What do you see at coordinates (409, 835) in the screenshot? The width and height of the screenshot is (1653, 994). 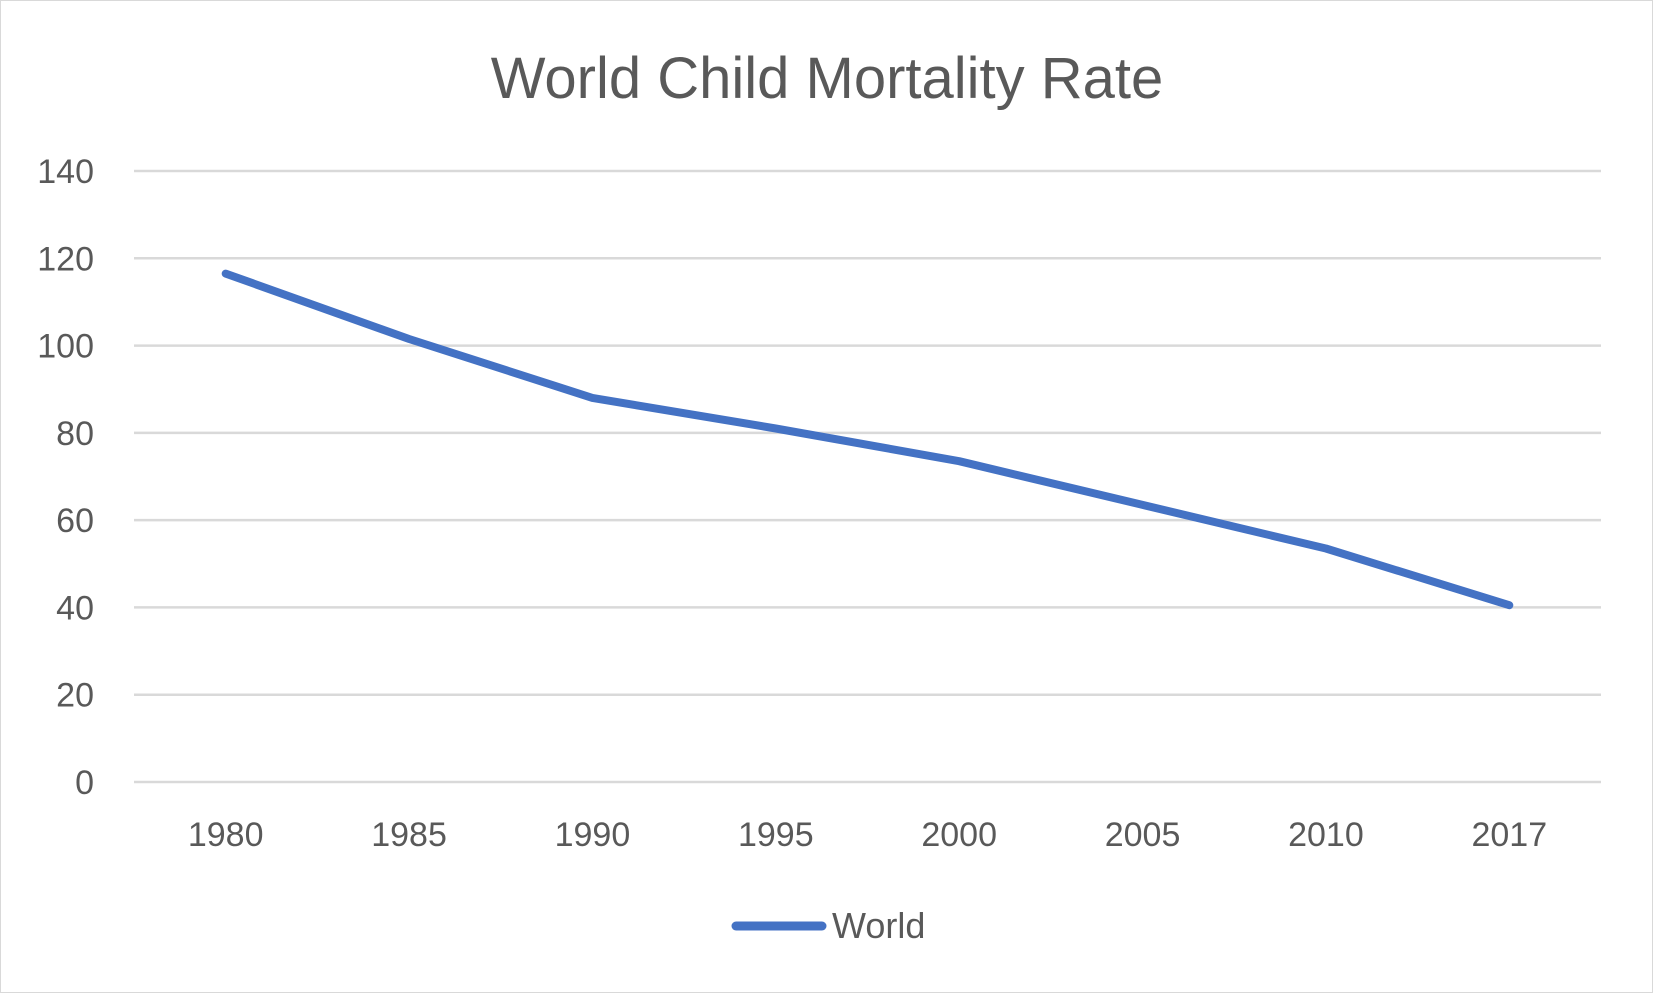 I see `x-tick-label: 1985` at bounding box center [409, 835].